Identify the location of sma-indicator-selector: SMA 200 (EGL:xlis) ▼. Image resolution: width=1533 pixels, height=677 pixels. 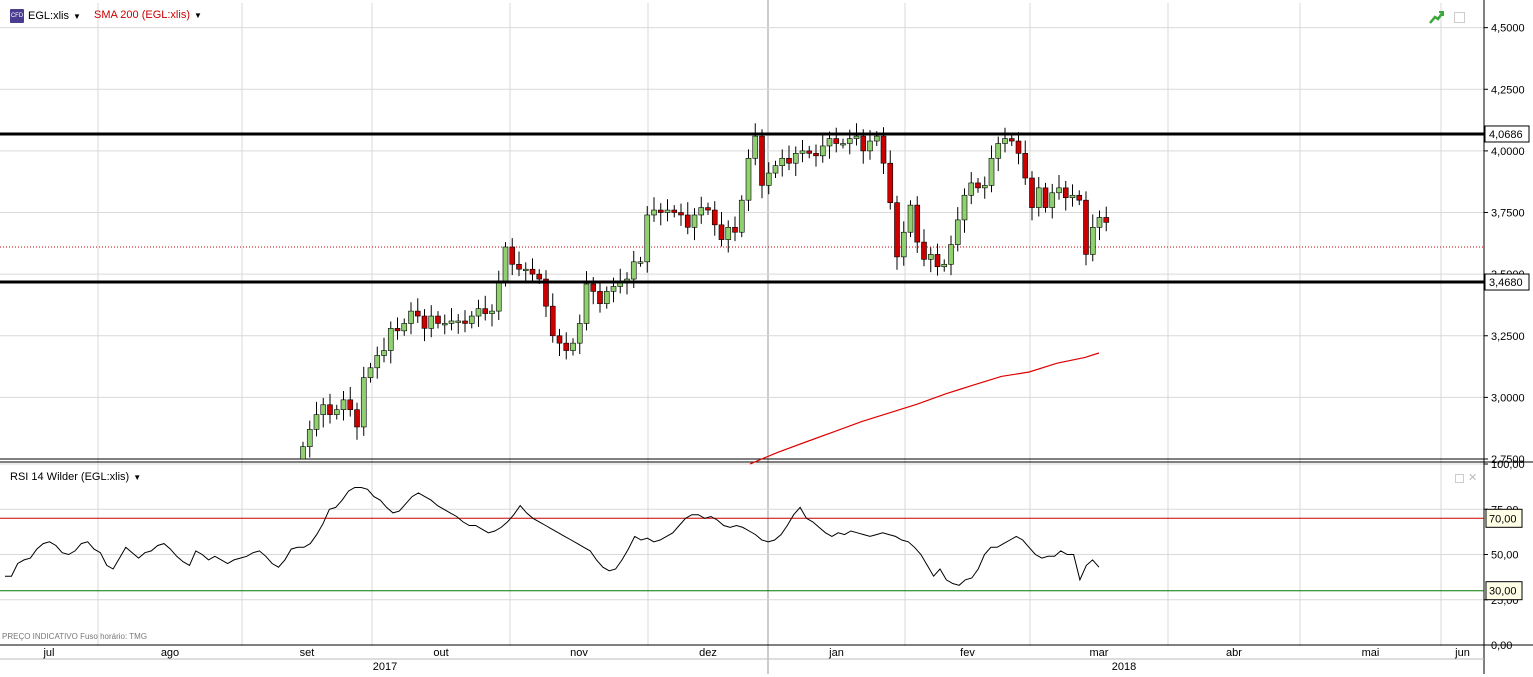
(148, 15).